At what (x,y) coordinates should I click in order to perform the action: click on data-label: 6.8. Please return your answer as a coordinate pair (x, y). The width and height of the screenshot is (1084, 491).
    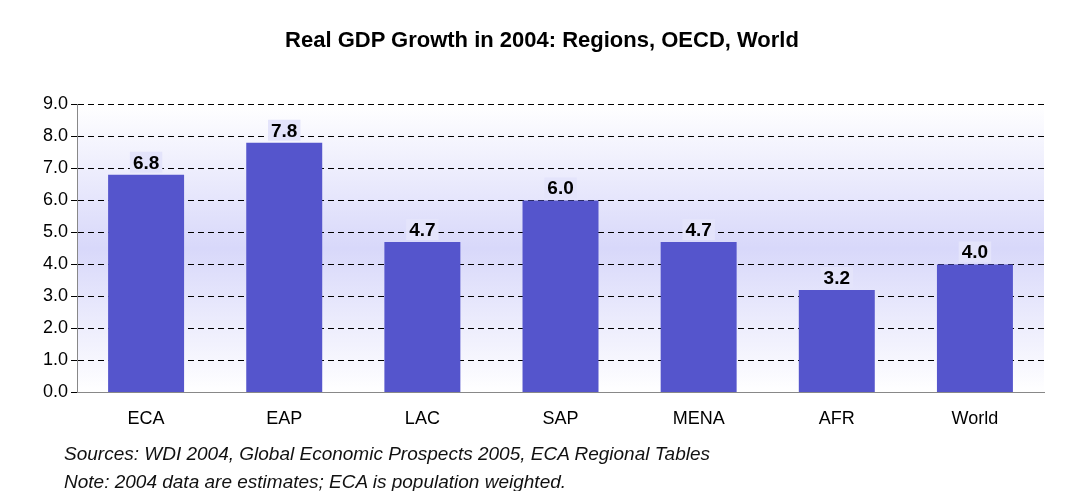
    Looking at the image, I should click on (146, 162).